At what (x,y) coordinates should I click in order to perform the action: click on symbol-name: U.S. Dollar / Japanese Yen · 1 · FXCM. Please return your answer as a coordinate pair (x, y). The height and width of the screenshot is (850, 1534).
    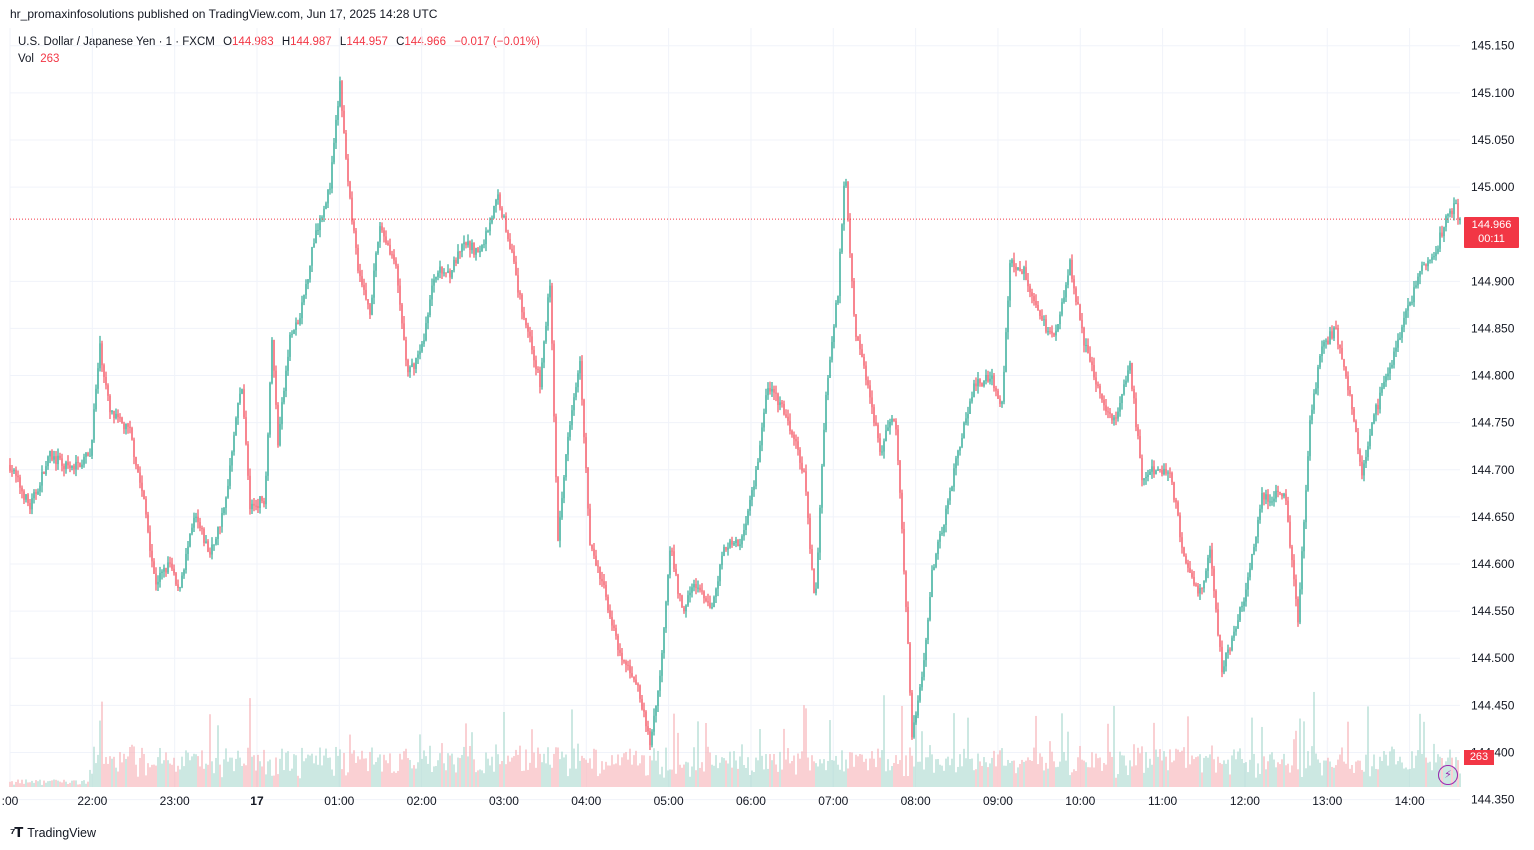
    Looking at the image, I should click on (116, 42).